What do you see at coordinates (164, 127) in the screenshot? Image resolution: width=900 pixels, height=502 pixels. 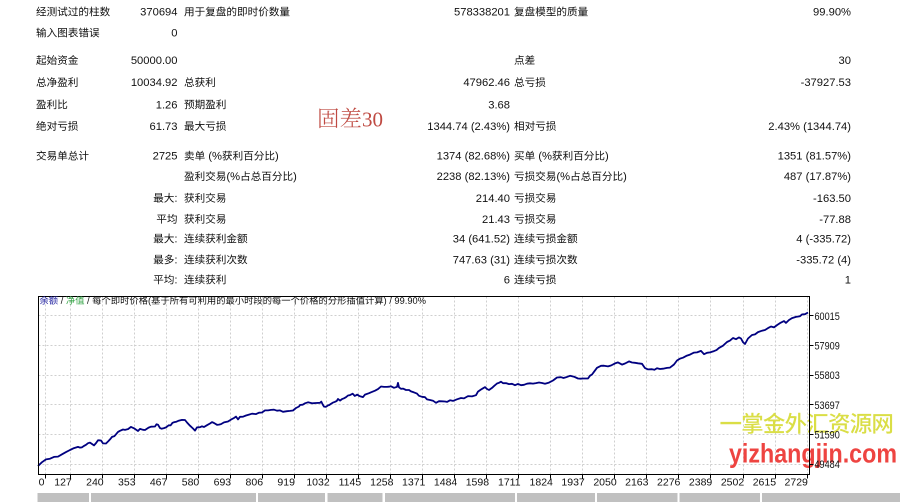 I see `svg-text: 61.73` at bounding box center [164, 127].